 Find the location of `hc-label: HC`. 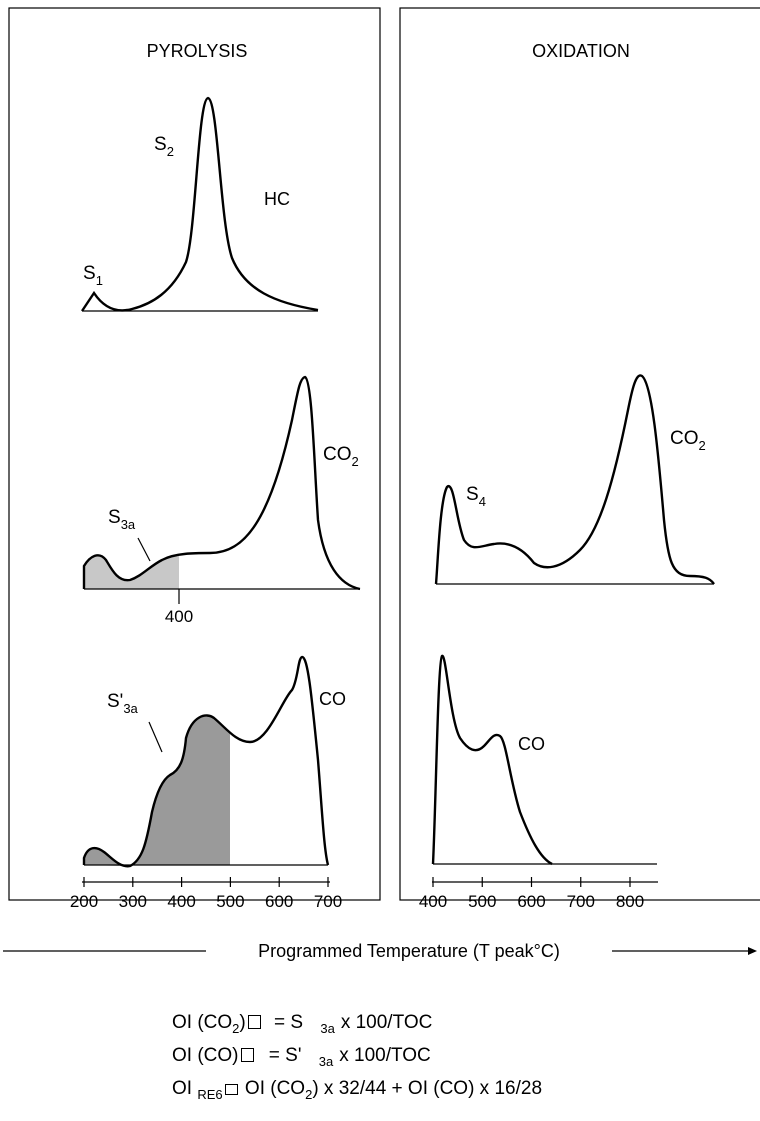

hc-label: HC is located at coordinates (277, 199).